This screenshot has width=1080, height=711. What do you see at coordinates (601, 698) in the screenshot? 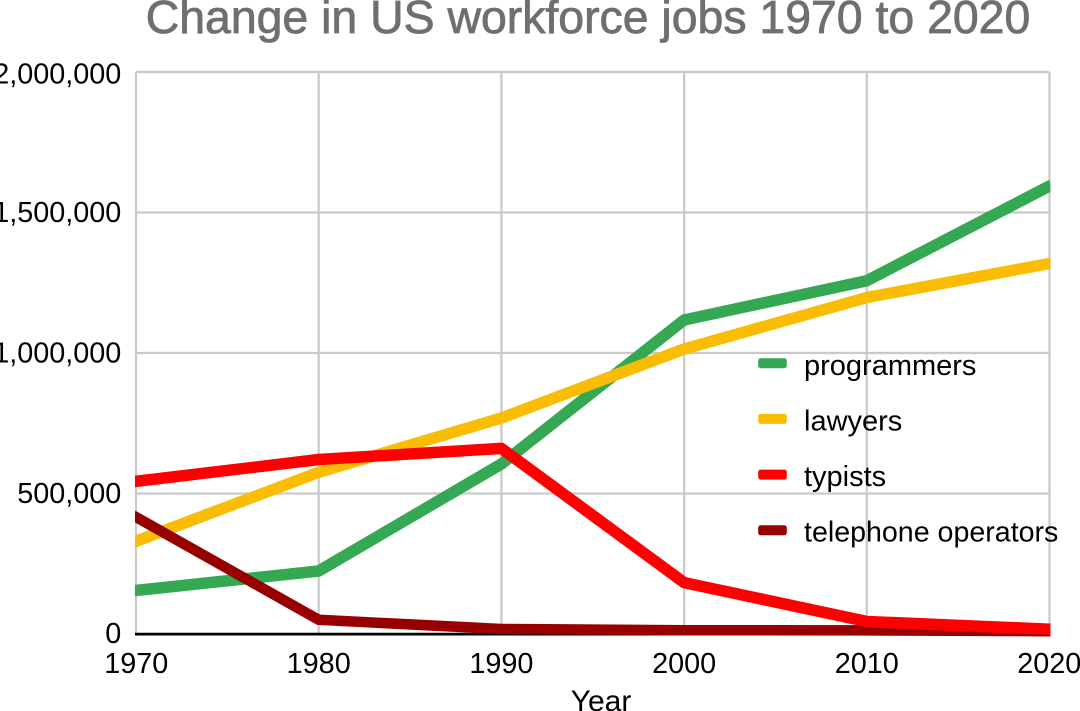
I see `svg-text: Year` at bounding box center [601, 698].